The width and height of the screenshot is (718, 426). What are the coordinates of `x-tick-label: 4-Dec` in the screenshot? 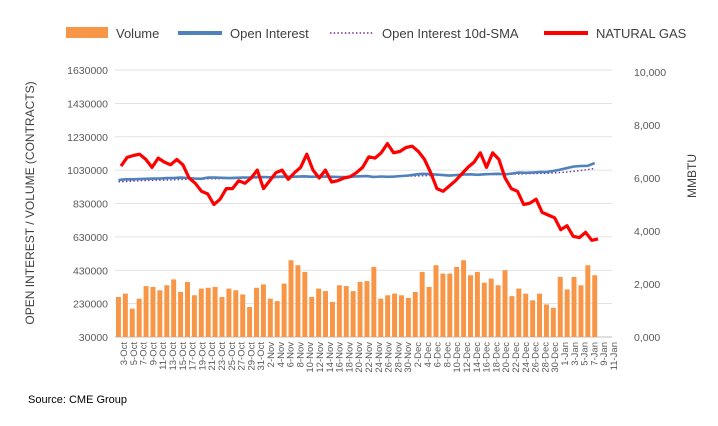 It's located at (428, 355).